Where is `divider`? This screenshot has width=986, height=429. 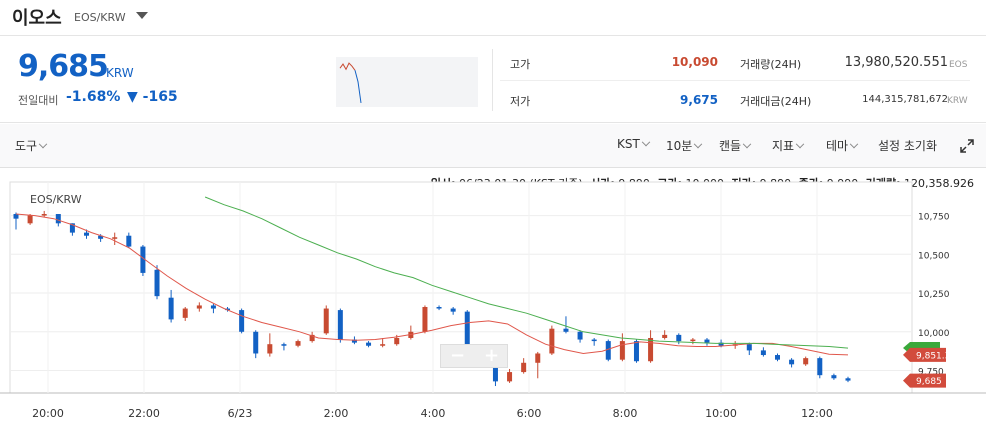 divider is located at coordinates (492, 80).